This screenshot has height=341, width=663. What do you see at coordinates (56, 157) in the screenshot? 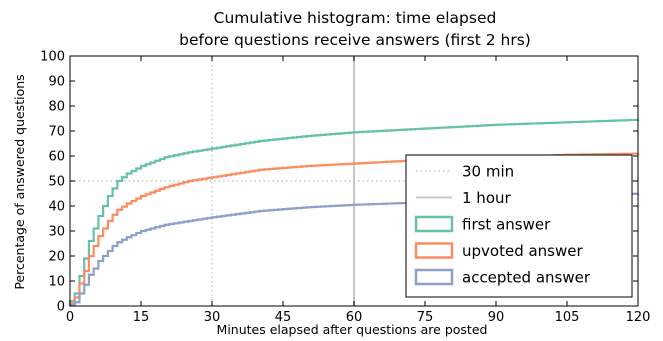
I see `y-tick-label: 60` at bounding box center [56, 157].